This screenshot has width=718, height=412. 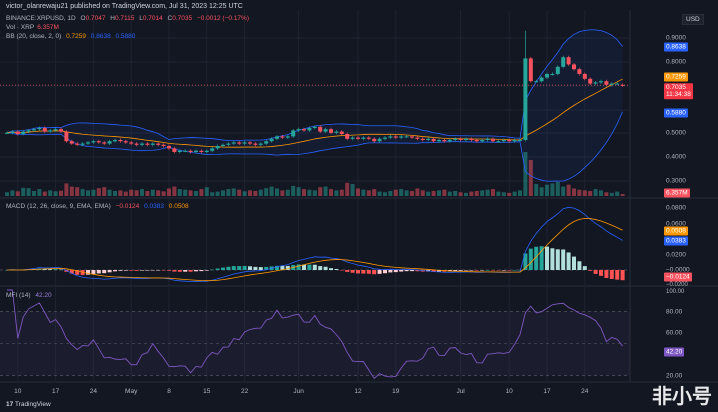 What do you see at coordinates (20, 27) in the screenshot?
I see `volume-label: Vol · XRP` at bounding box center [20, 27].